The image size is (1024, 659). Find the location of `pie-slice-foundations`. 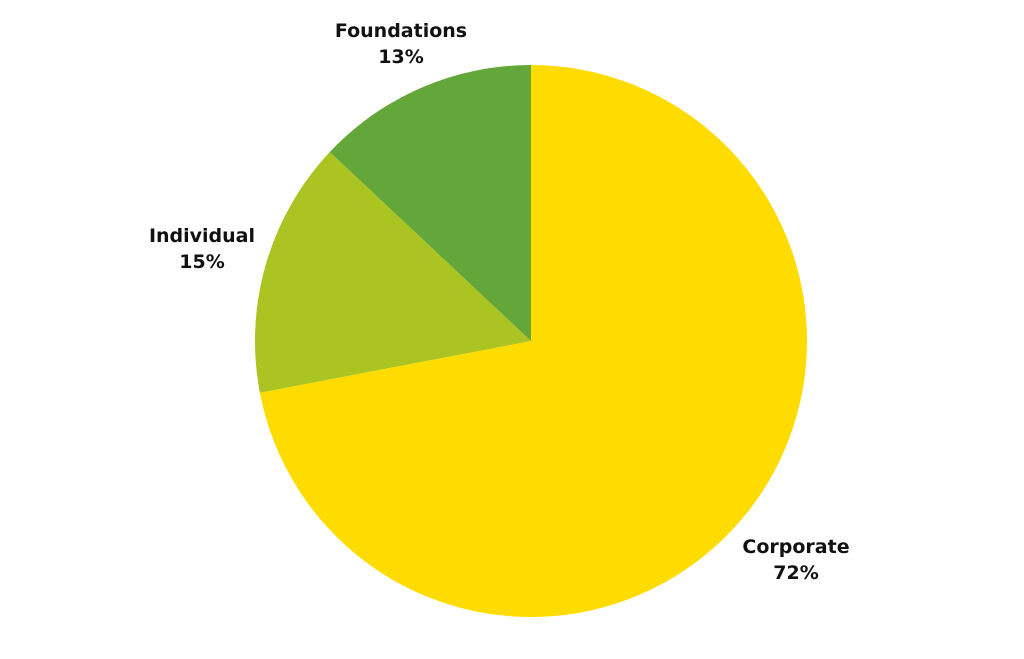

pie-slice-foundations is located at coordinates (430, 203).